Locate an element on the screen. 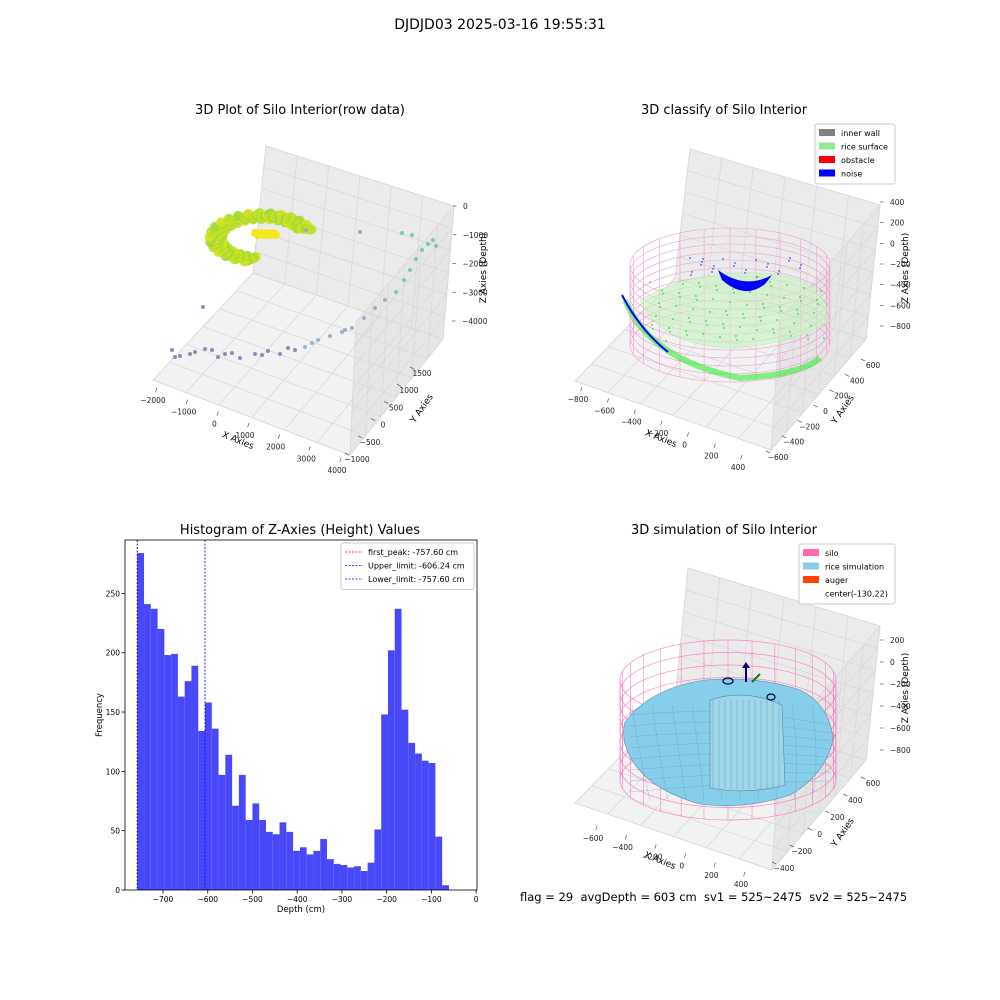  rice-surface-region is located at coordinates (734, 310).